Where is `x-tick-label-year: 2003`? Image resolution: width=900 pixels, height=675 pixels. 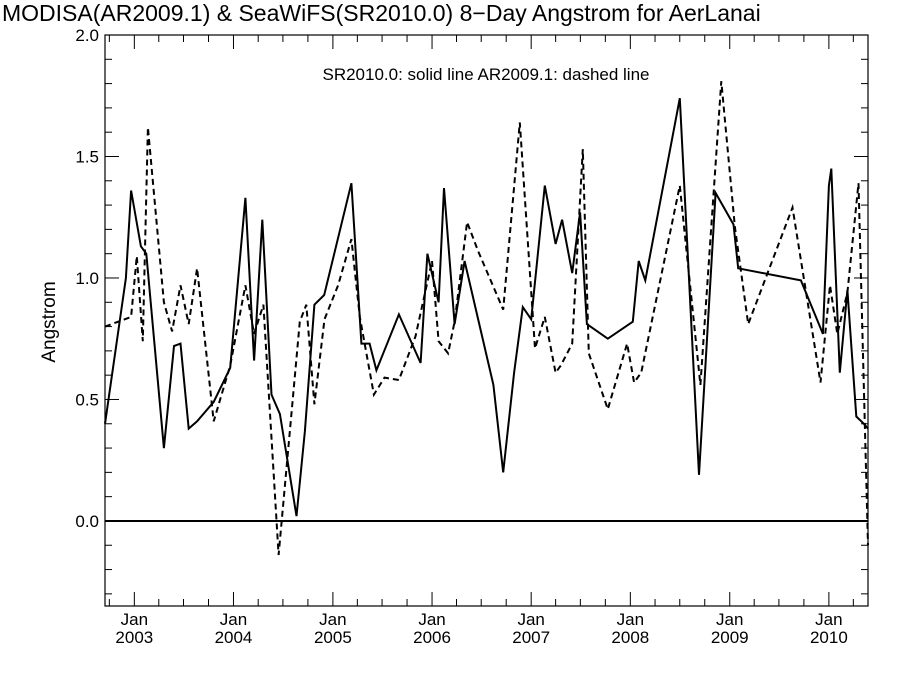 x-tick-label-year: 2003 is located at coordinates (134, 637).